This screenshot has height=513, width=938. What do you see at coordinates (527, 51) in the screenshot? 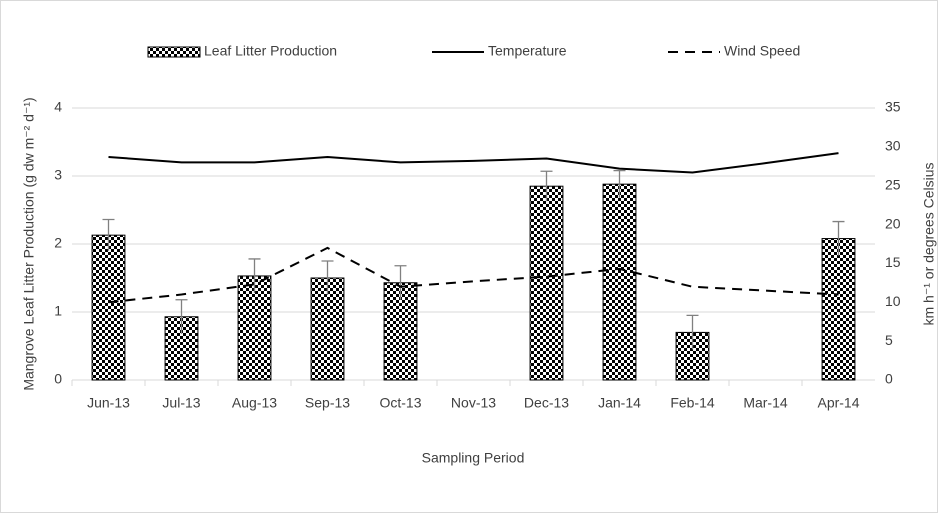
I see `legend-label: Temperature` at bounding box center [527, 51].